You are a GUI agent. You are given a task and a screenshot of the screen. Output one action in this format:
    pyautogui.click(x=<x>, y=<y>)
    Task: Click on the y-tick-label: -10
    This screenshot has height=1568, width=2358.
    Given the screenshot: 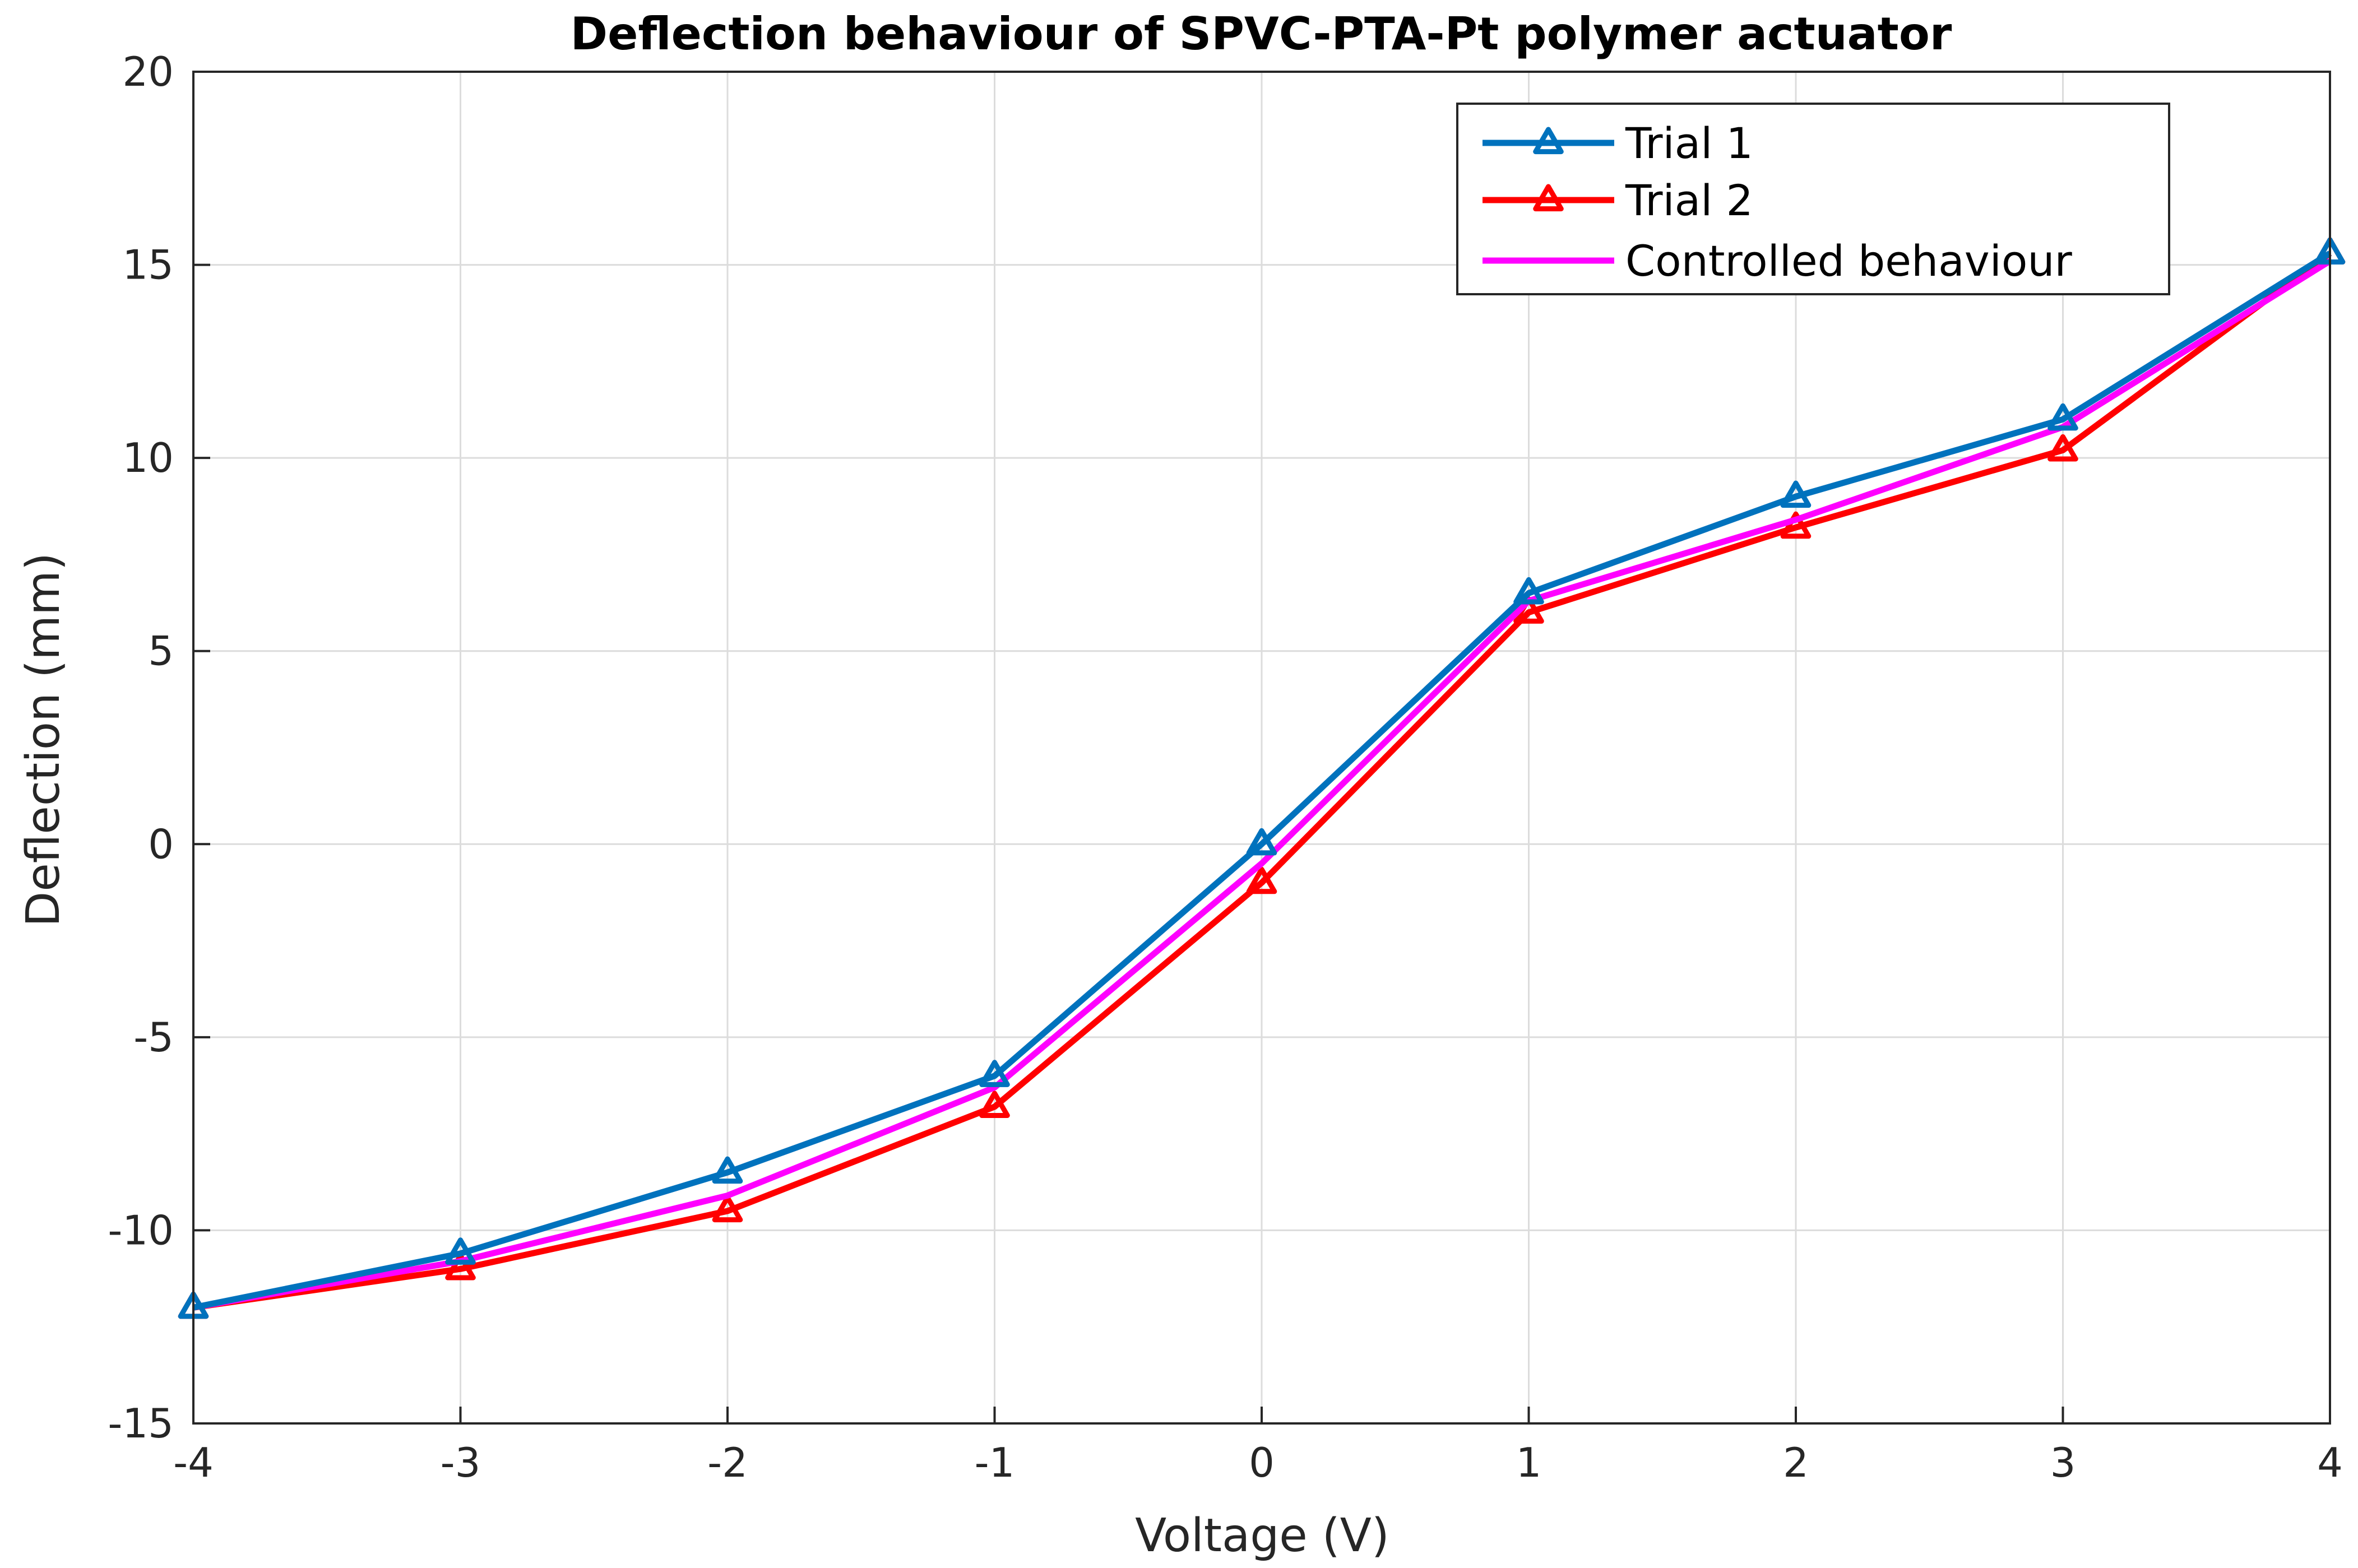 What is the action you would take?
    pyautogui.click(x=141, y=1230)
    